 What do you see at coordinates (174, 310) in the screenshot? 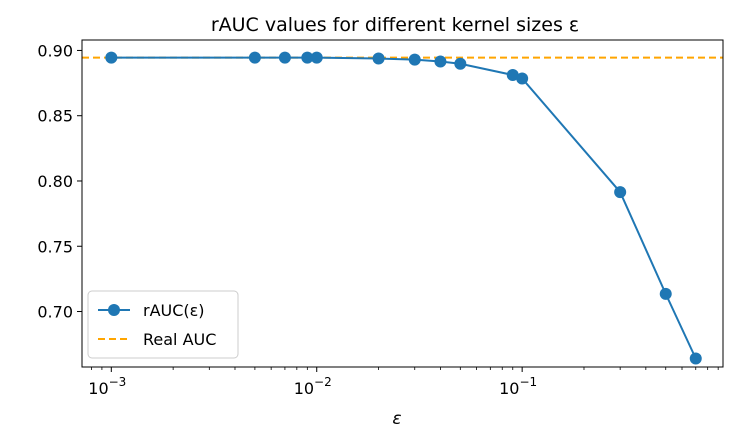
I see `legend-label-rauc: rAUC(ε)` at bounding box center [174, 310].